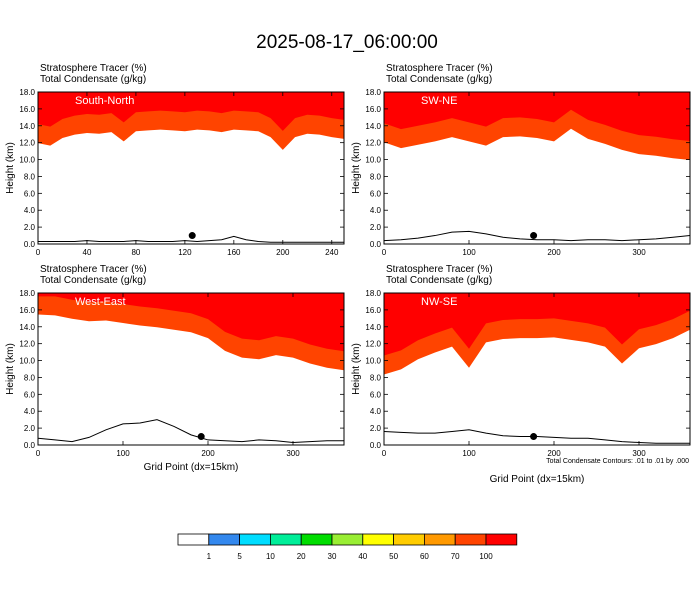  I want to click on colorbar-label: 1, so click(209, 556).